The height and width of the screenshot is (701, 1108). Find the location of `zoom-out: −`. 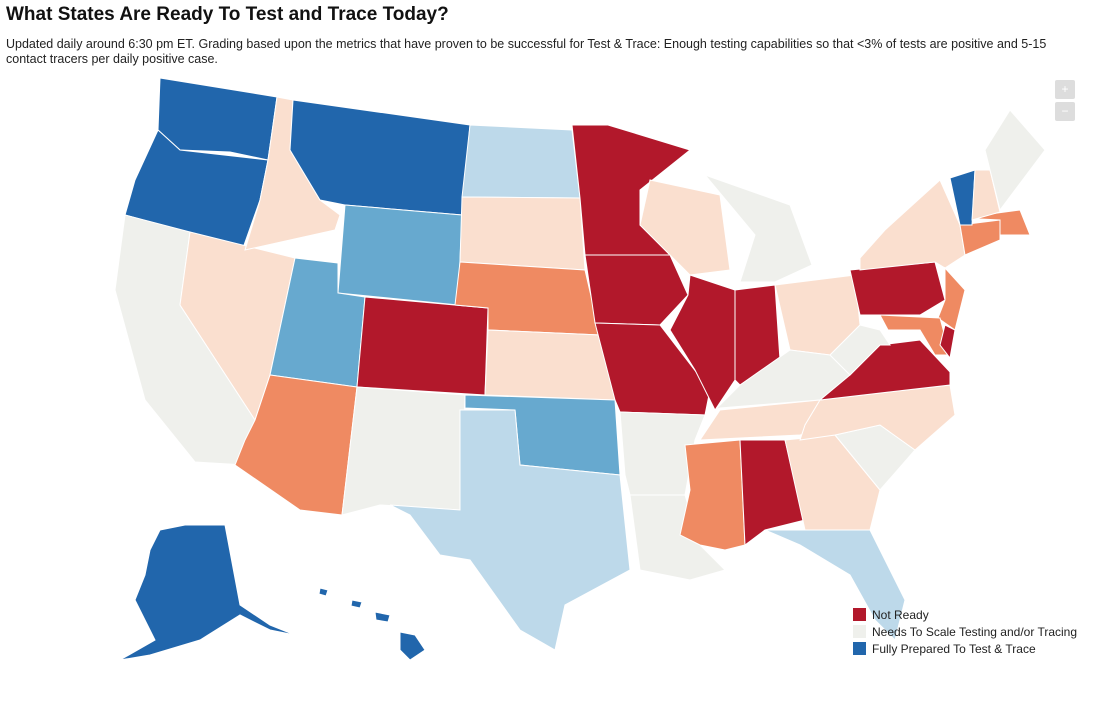

zoom-out: − is located at coordinates (1065, 111).